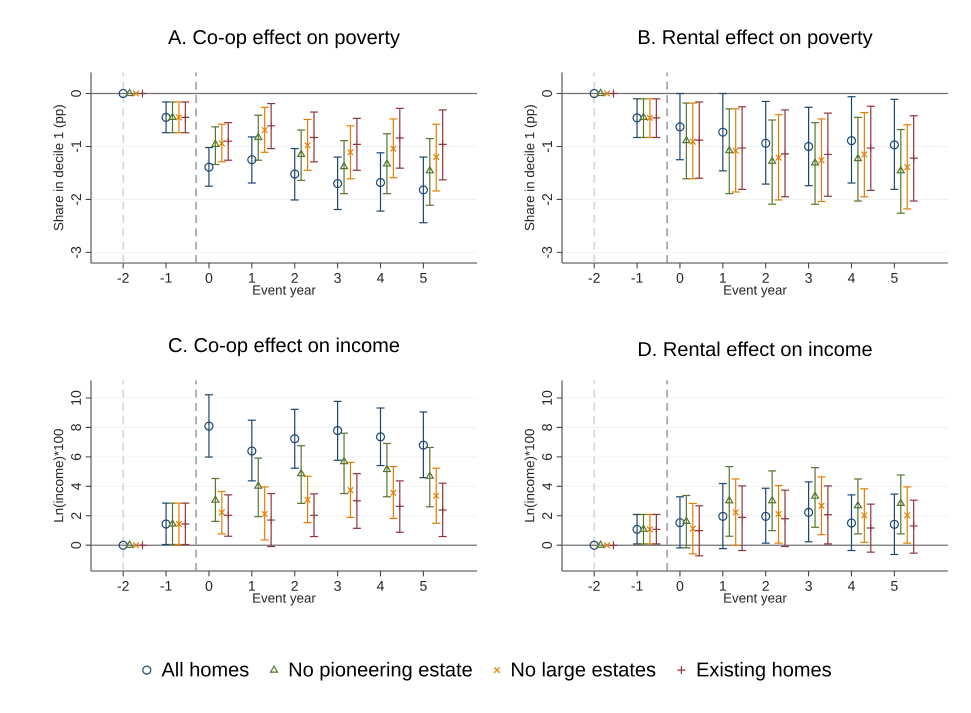 The height and width of the screenshot is (713, 971). I want to click on y-axis-title: Ln(income)*100, so click(59, 475).